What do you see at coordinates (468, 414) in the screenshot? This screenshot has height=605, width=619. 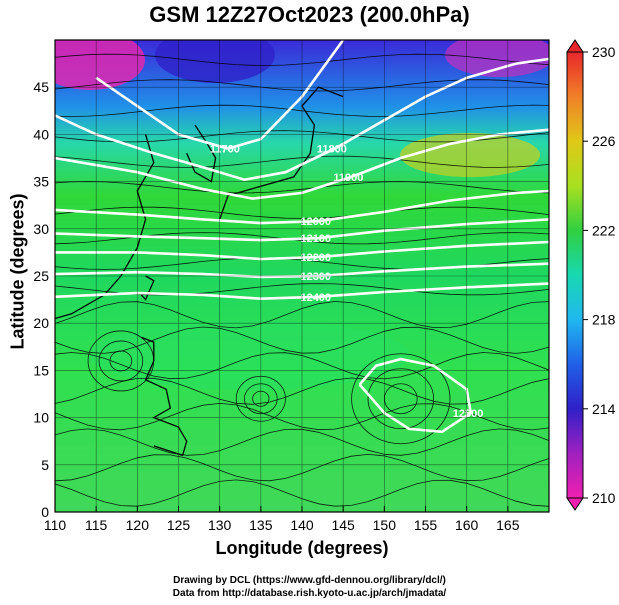 I see `contour-label: 12500` at bounding box center [468, 414].